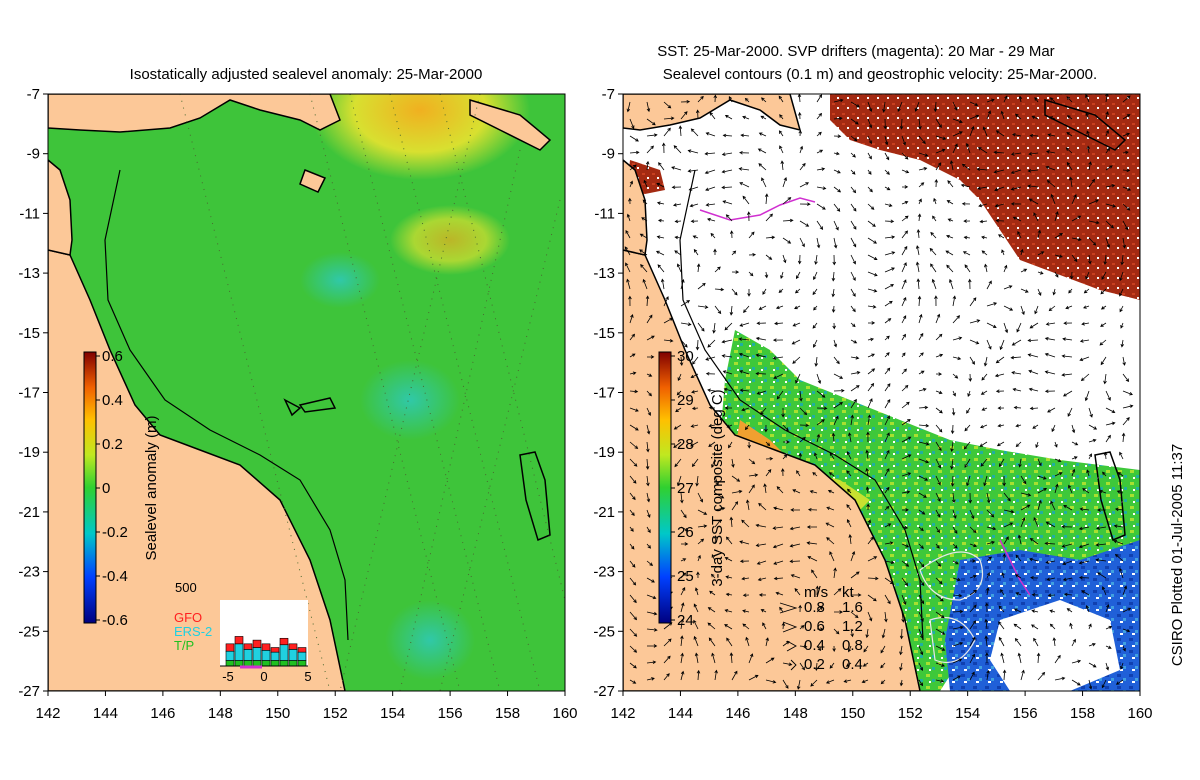 The width and height of the screenshot is (1200, 780). Describe the element at coordinates (392, 713) in the screenshot. I see `x-tick-label: 154` at that location.